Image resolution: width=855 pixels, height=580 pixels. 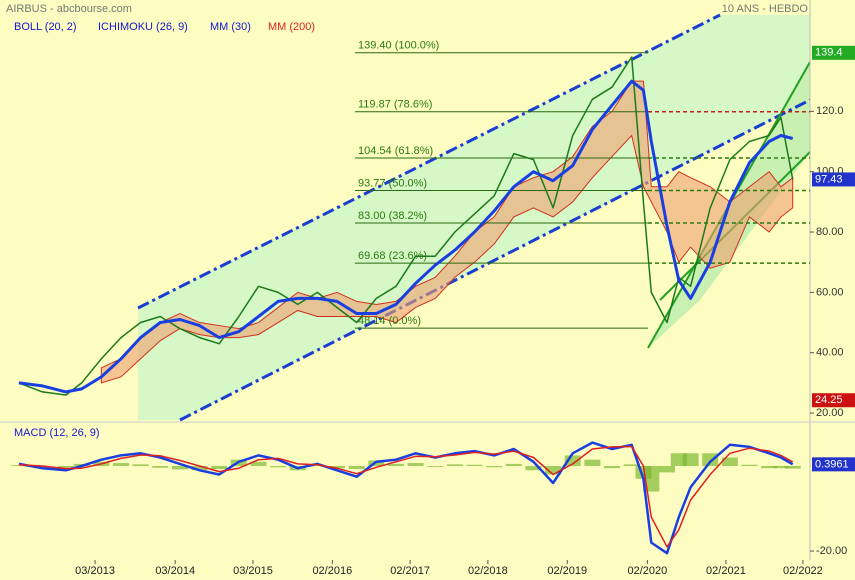 What do you see at coordinates (830, 413) in the screenshot?
I see `y-tick-label: 20.00` at bounding box center [830, 413].